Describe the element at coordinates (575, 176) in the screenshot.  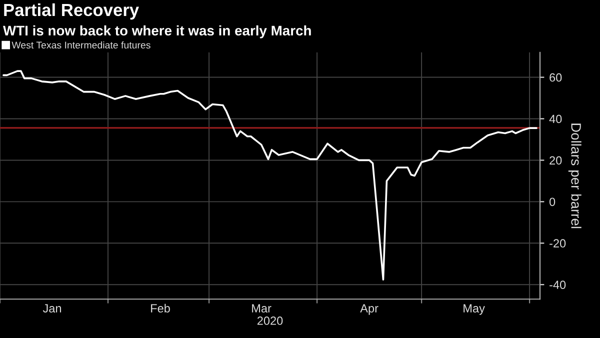
I see `y-axis-title: Dollars per barrel` at that location.